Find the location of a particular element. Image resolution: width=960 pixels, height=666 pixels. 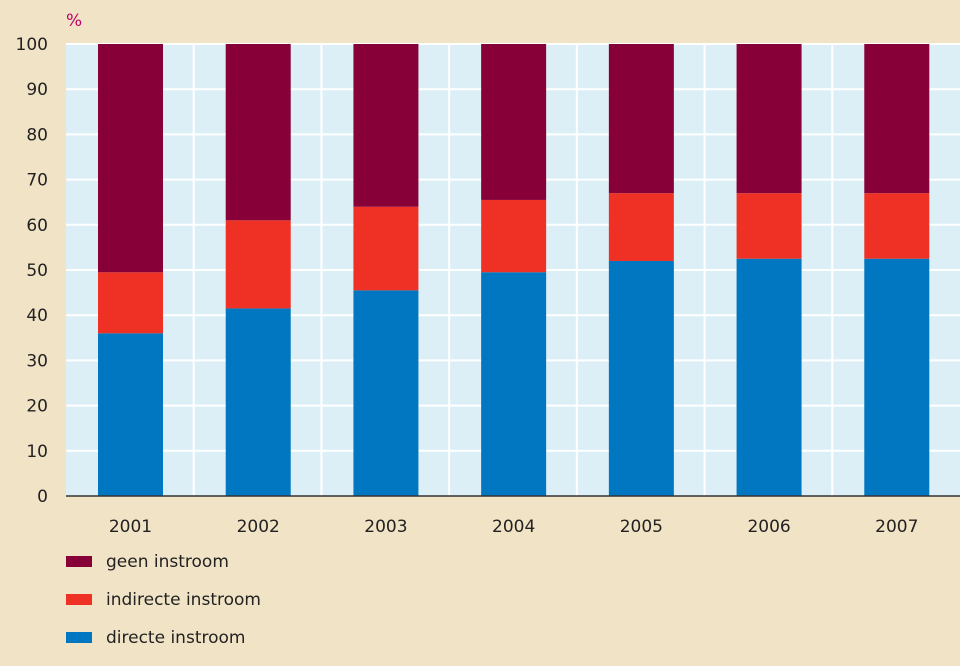

y-unit-label: % is located at coordinates (74, 21).